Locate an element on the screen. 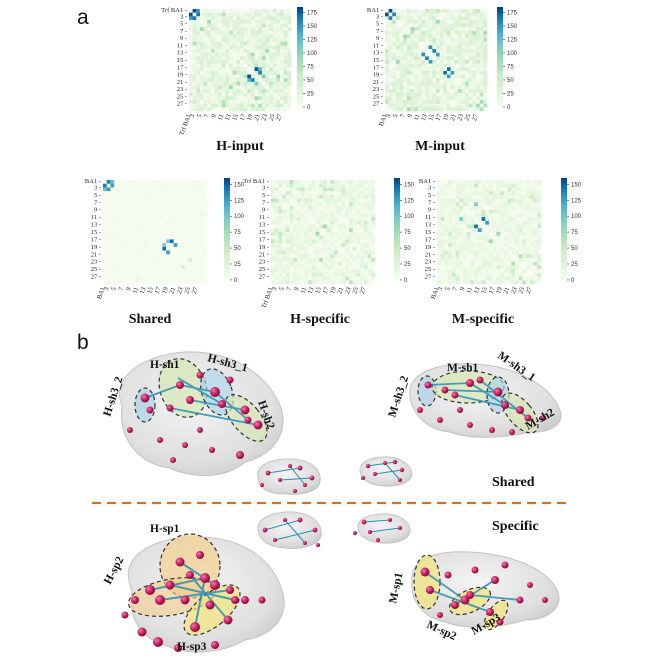 This screenshot has width=653, height=661. colorbar is located at coordinates (300, 57).